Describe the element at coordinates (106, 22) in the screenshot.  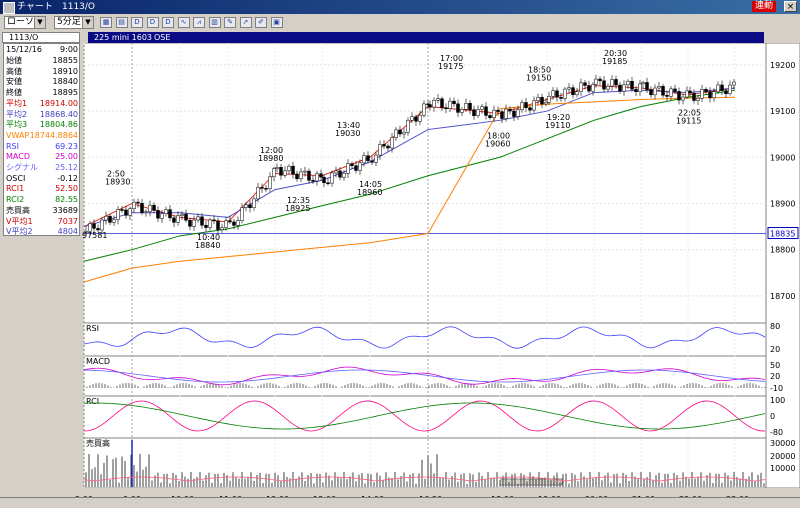
I see `candle-icon: ▦` at that location.